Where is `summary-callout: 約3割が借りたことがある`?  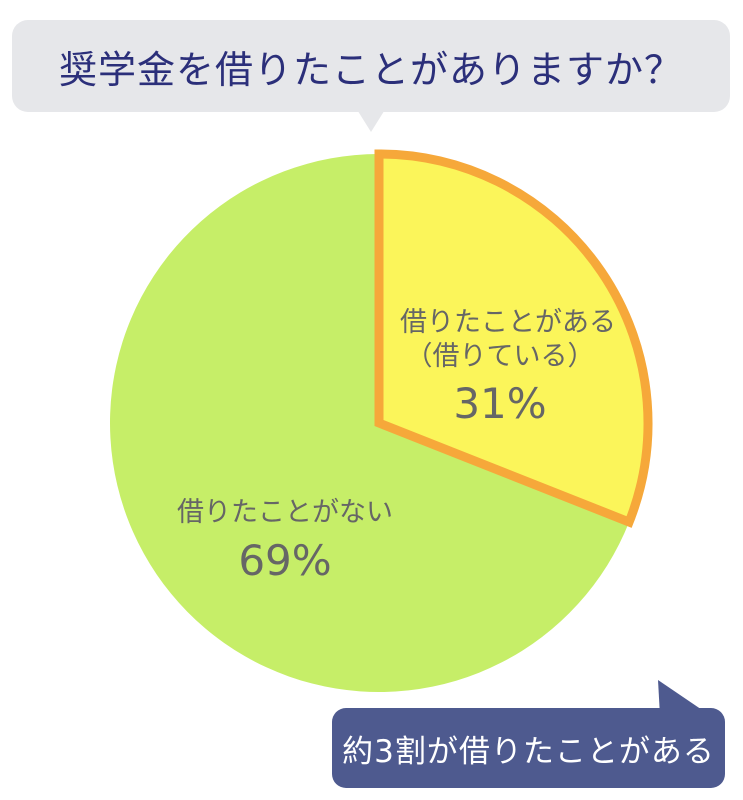 summary-callout: 約3割が借りたことがある is located at coordinates (528, 748).